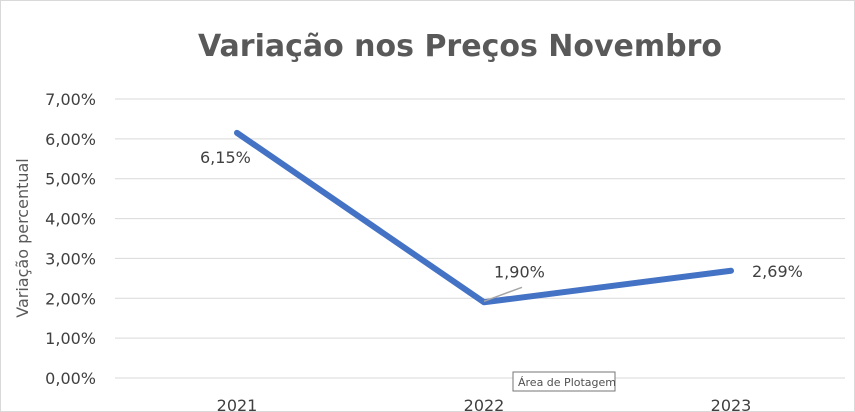  Describe the element at coordinates (225, 157) in the screenshot. I see `data-label: 6,15%` at that location.